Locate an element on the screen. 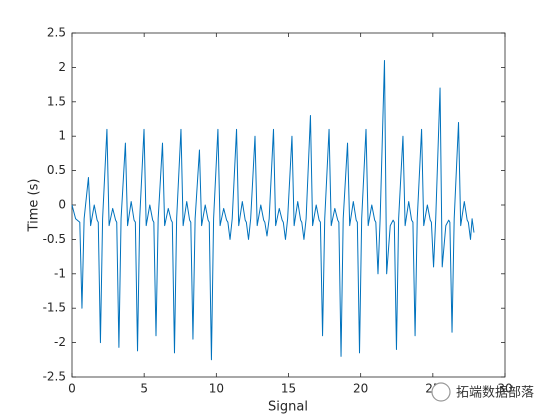 The image size is (560, 420). y-axis-label: Time (s) is located at coordinates (34, 206).